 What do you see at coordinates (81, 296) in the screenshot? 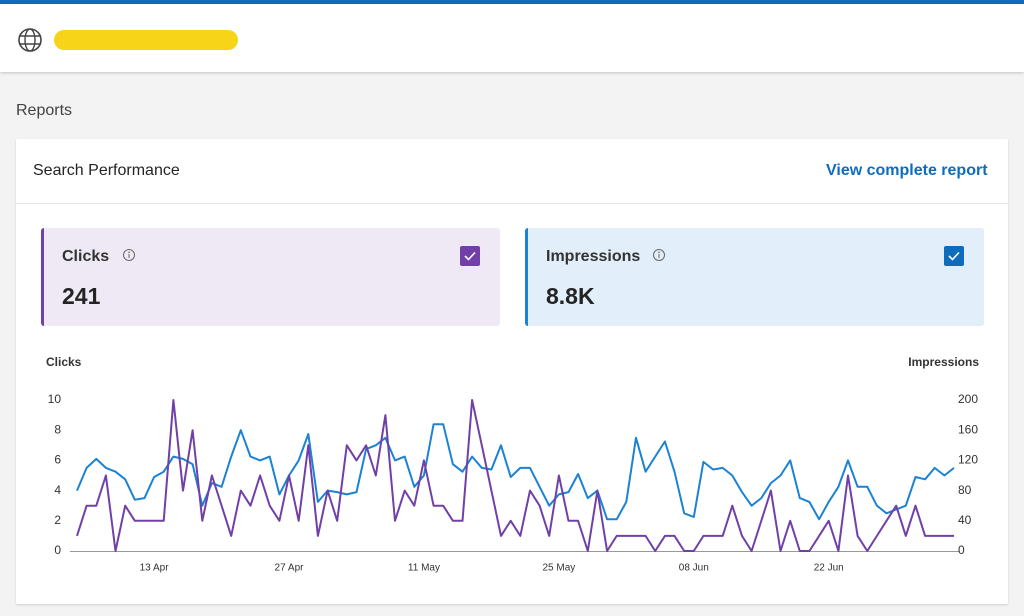
I see `metric-value: 241` at bounding box center [81, 296].